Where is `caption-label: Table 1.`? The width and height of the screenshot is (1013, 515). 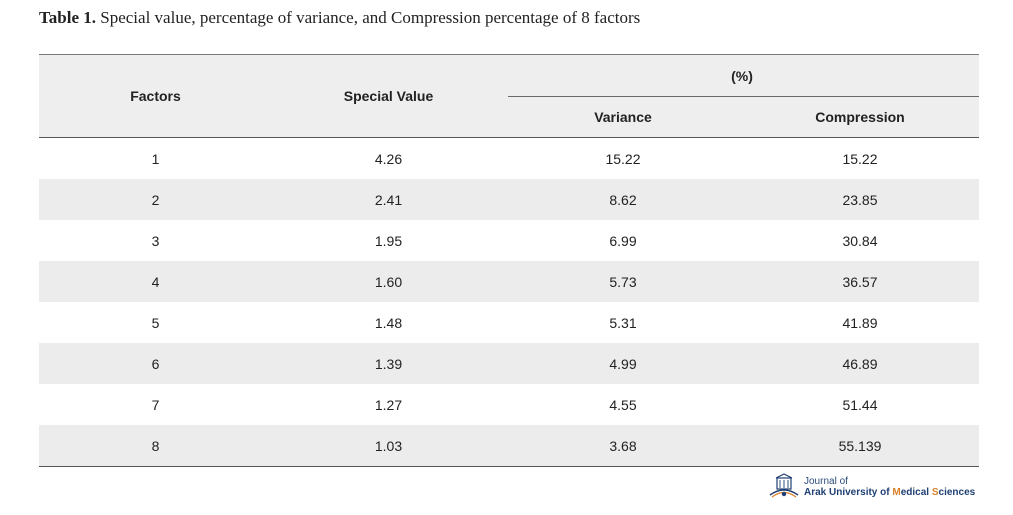
caption-label: Table 1. is located at coordinates (68, 17).